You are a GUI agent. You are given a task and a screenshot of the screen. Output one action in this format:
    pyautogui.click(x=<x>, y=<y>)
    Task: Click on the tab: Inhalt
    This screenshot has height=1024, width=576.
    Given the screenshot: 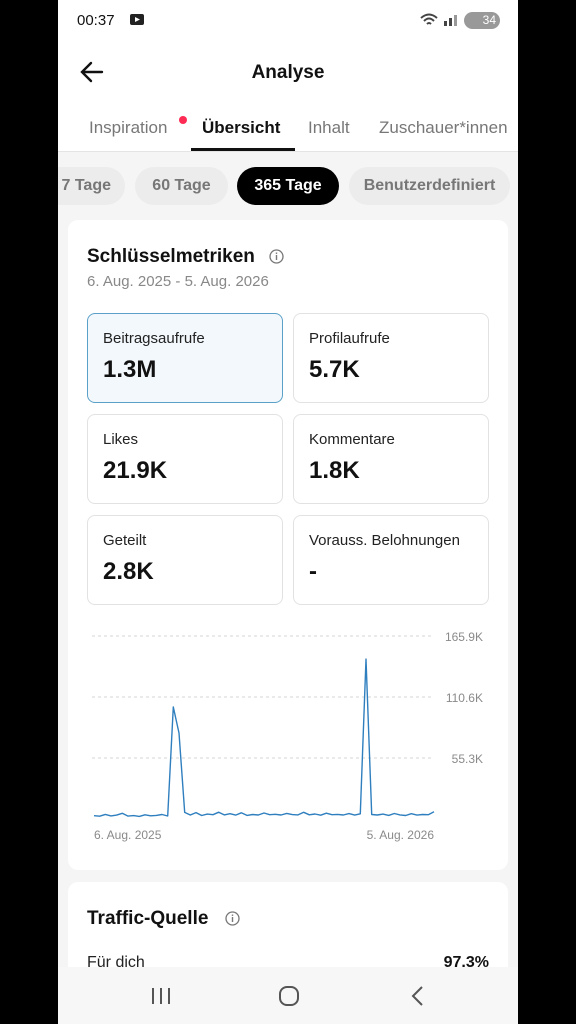 What is the action you would take?
    pyautogui.click(x=329, y=127)
    